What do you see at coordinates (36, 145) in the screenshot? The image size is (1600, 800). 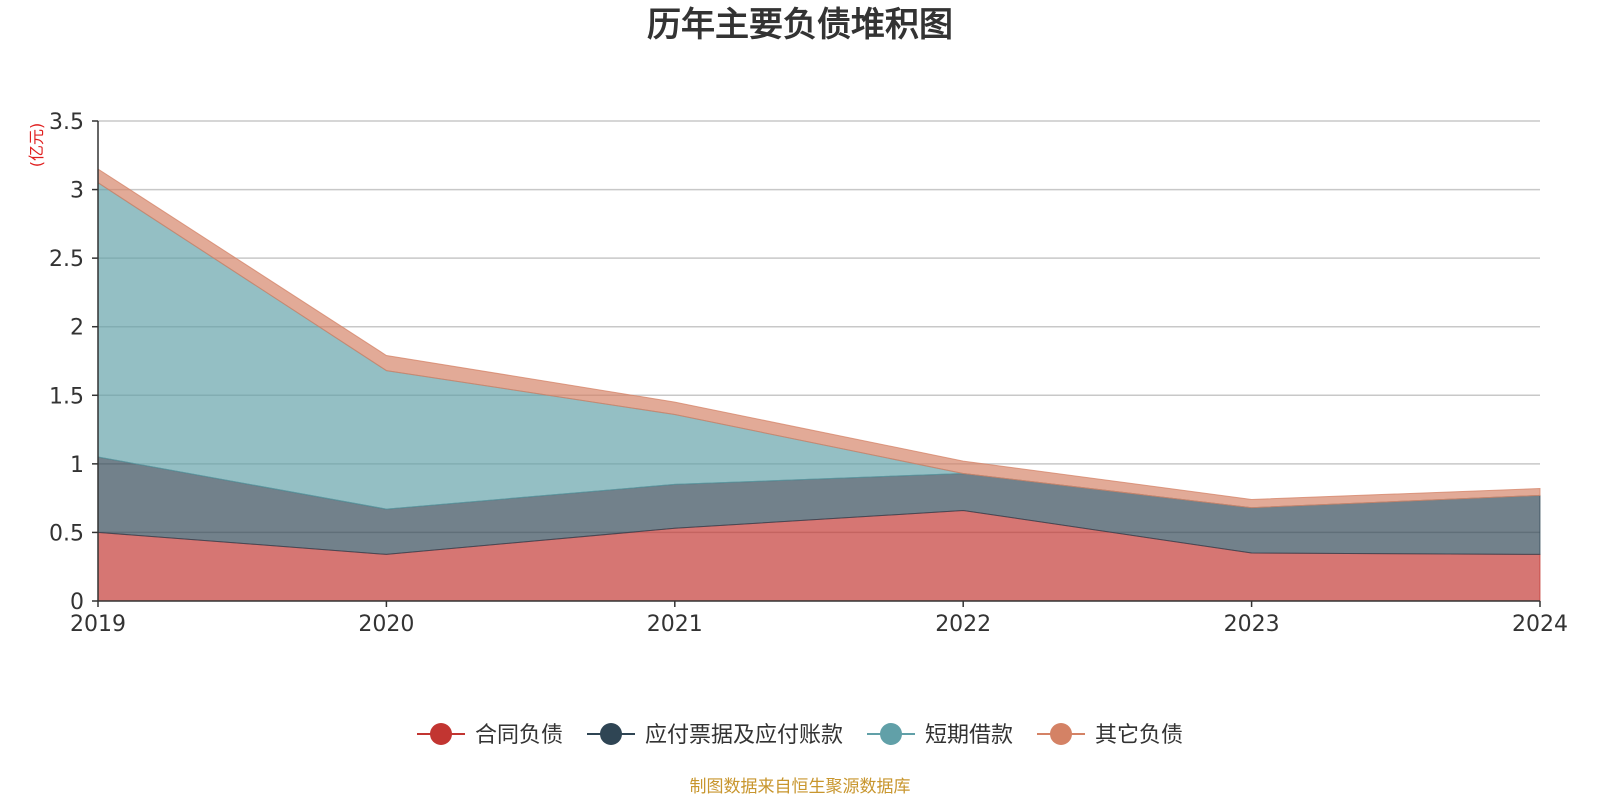 I see `y-axis-unit-label: (亿元)` at bounding box center [36, 145].